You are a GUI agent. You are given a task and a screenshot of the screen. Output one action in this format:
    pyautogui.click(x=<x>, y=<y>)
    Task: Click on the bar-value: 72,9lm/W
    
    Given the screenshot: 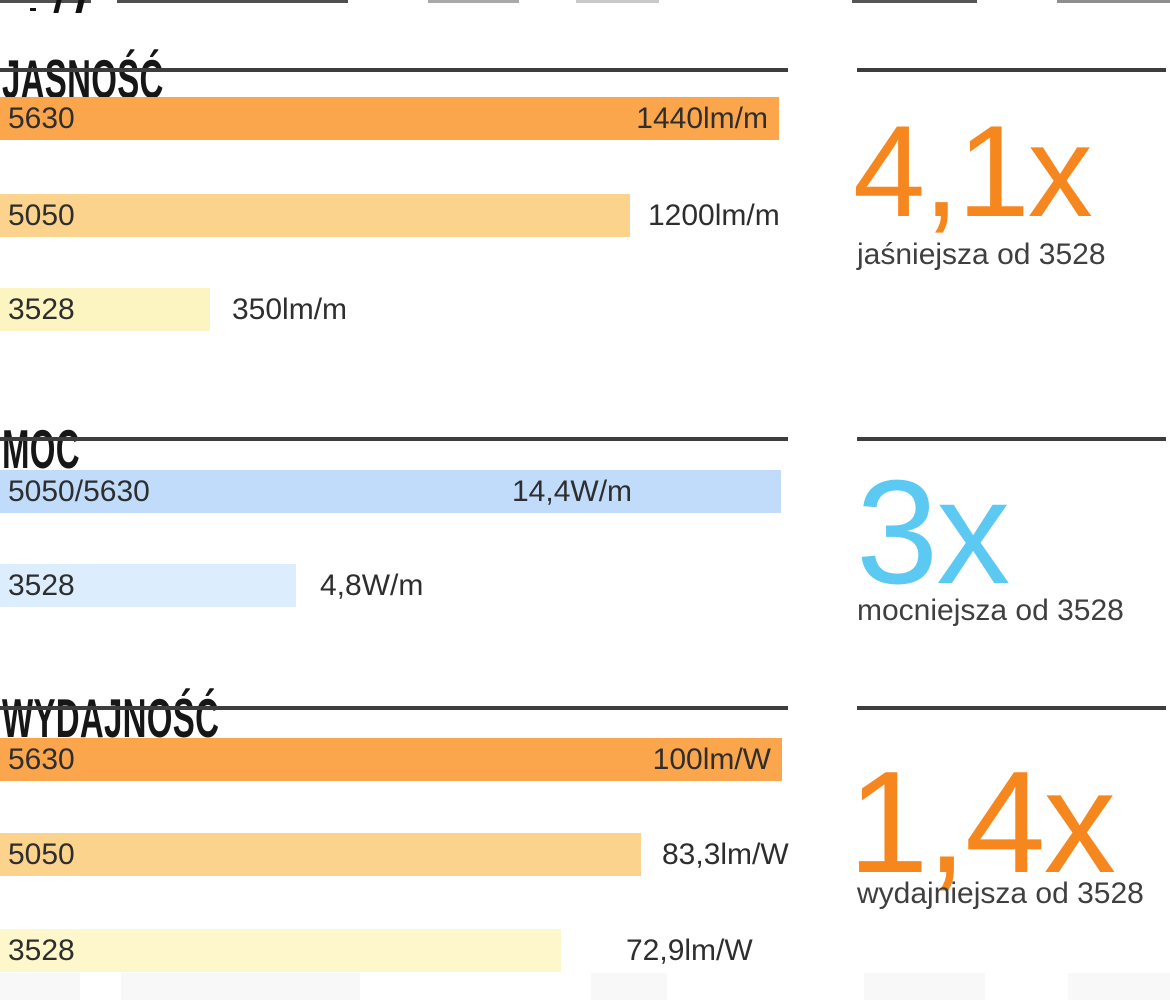 What is the action you would take?
    pyautogui.click(x=689, y=950)
    